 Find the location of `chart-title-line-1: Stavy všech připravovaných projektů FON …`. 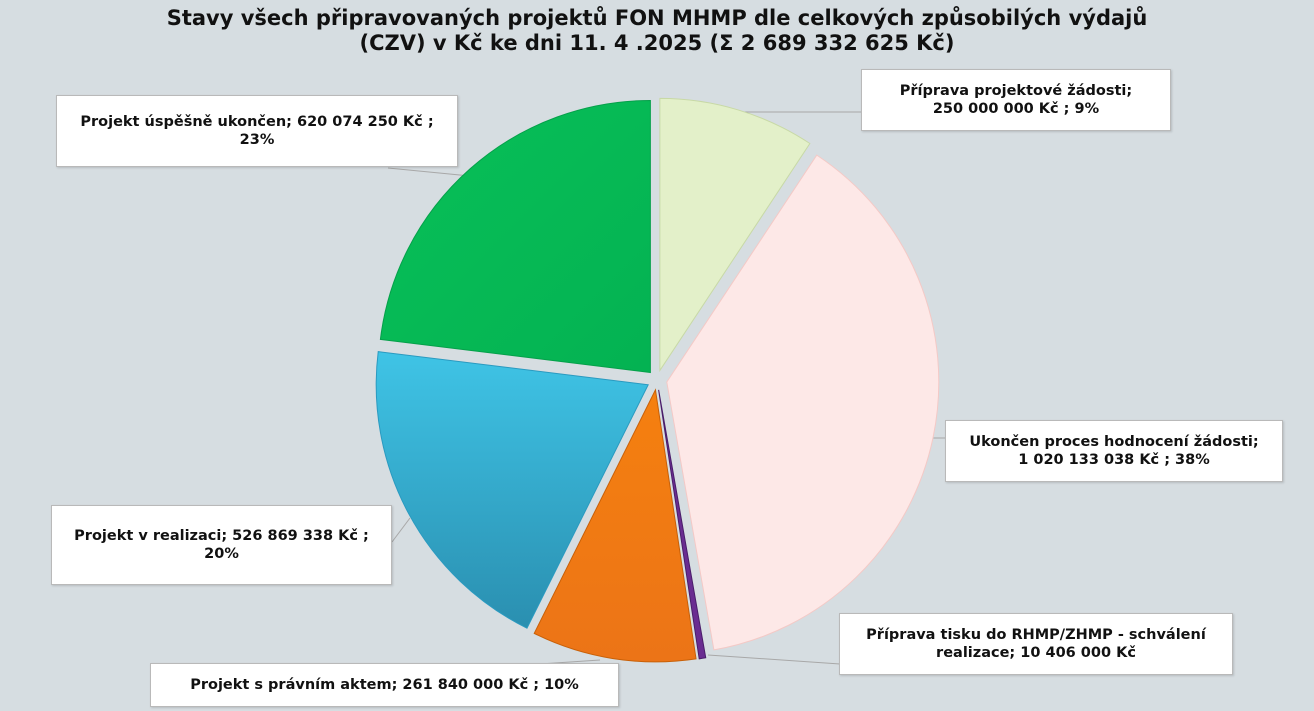

chart-title-line-1: Stavy všech připravovaných projektů FON … is located at coordinates (657, 18).